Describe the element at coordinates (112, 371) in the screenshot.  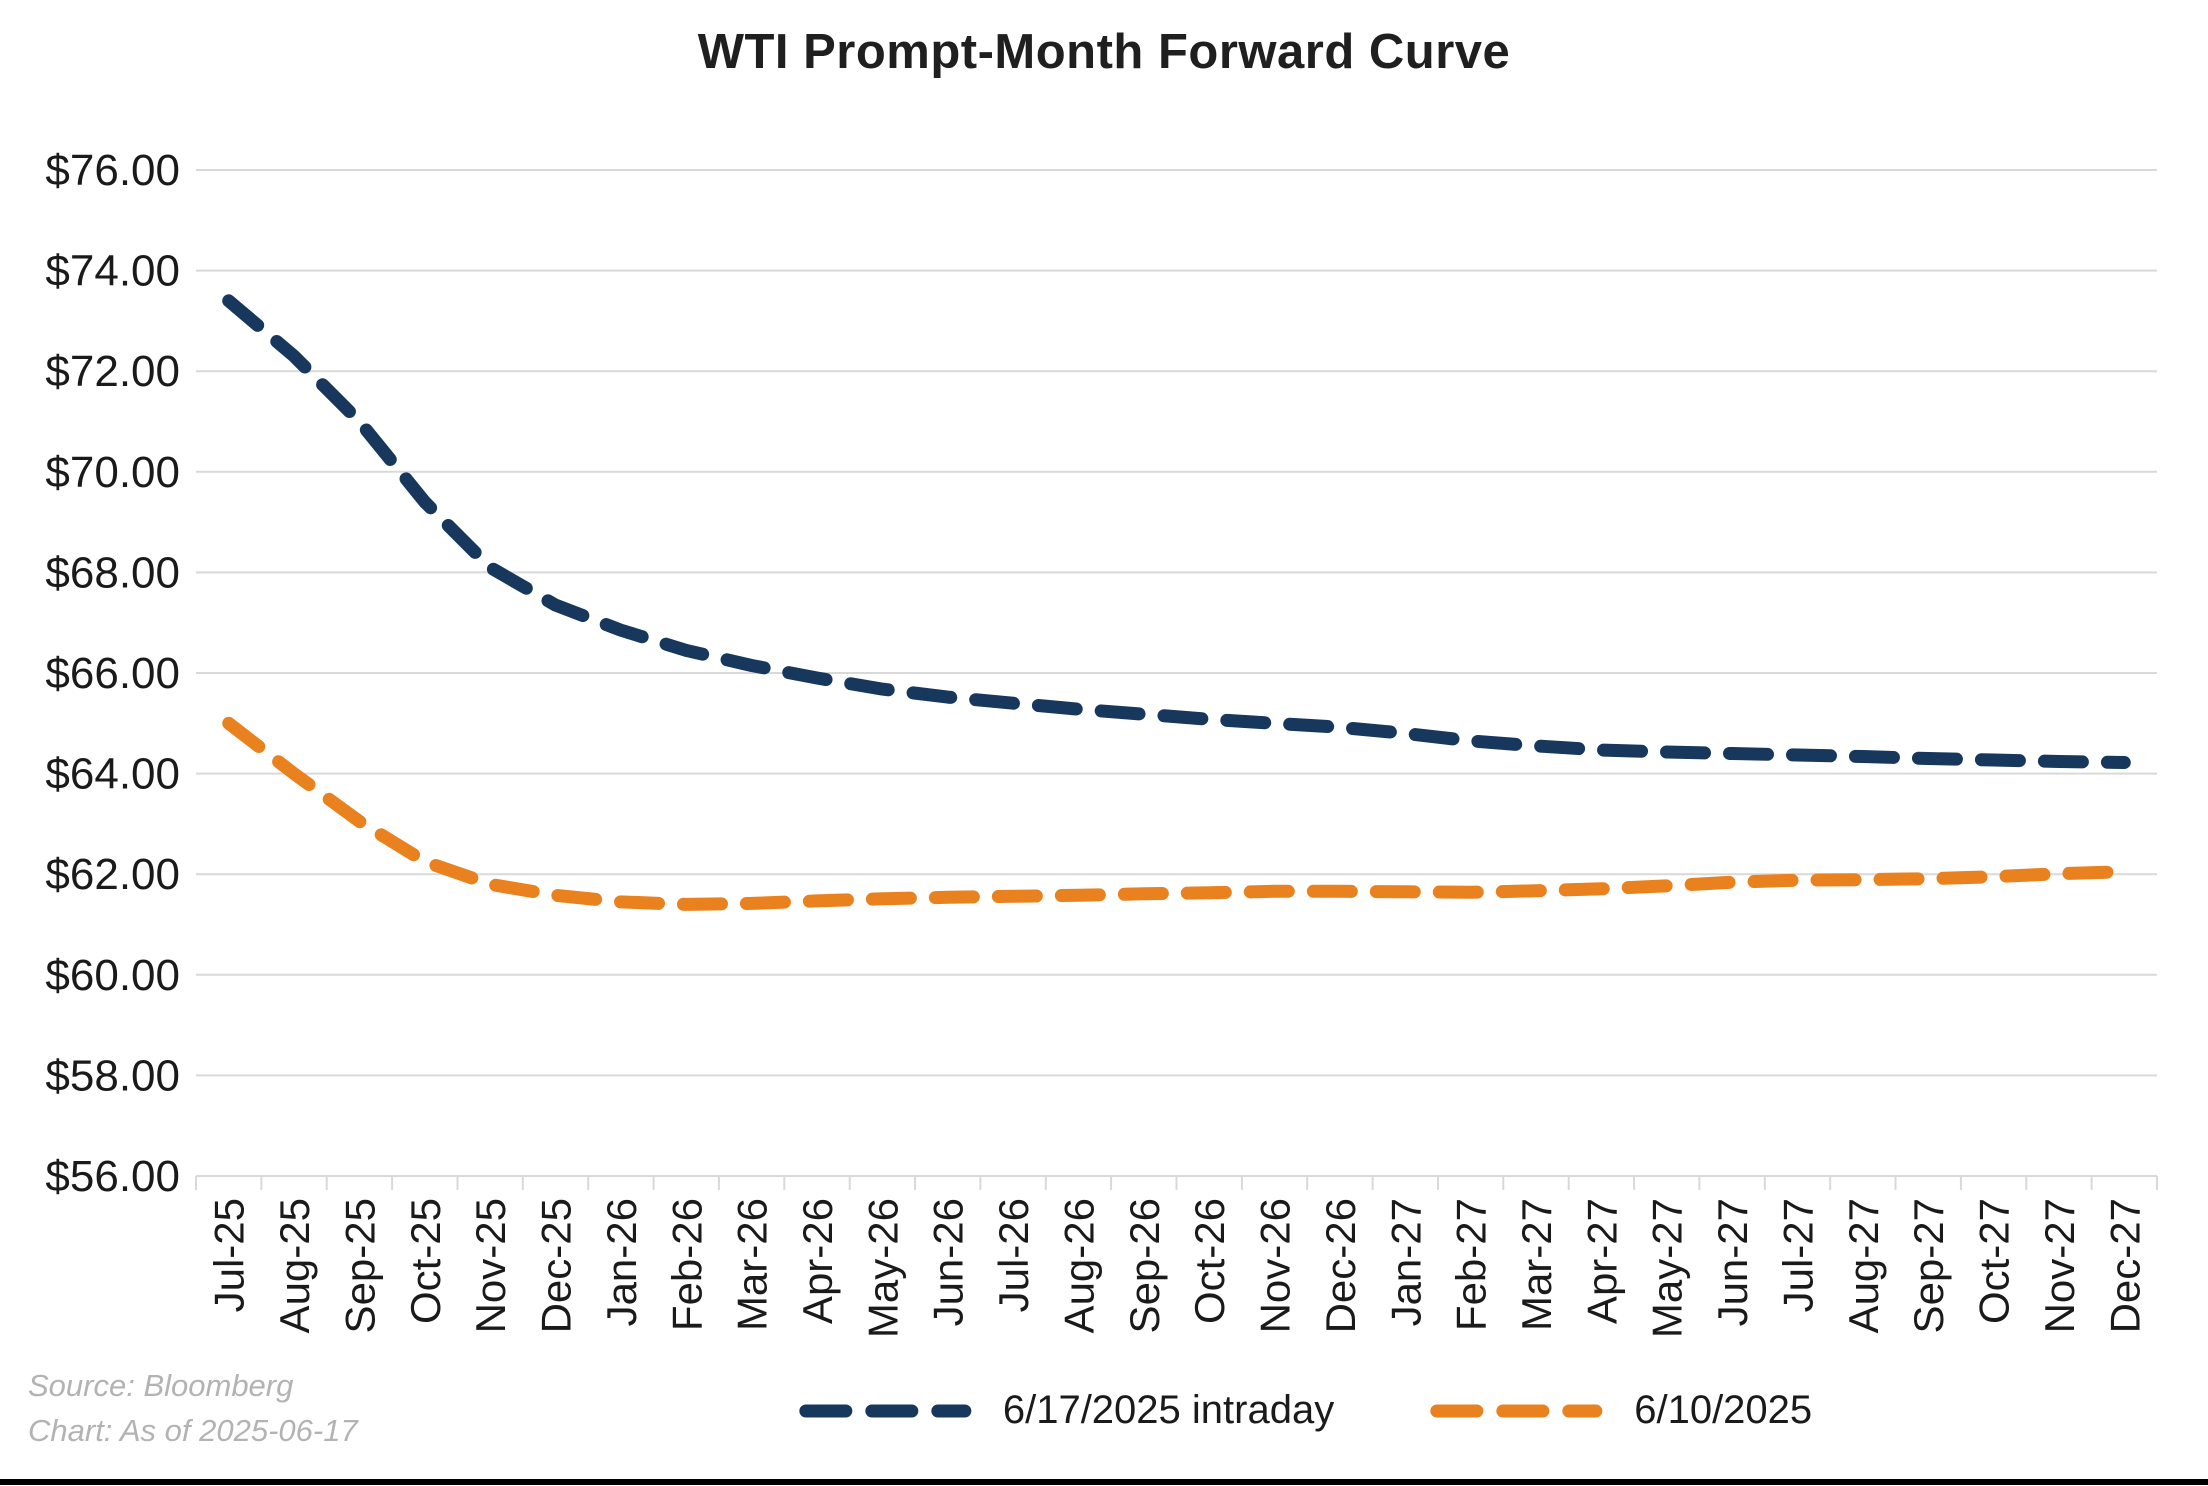
I see `y-axis-label: $72.00` at that location.